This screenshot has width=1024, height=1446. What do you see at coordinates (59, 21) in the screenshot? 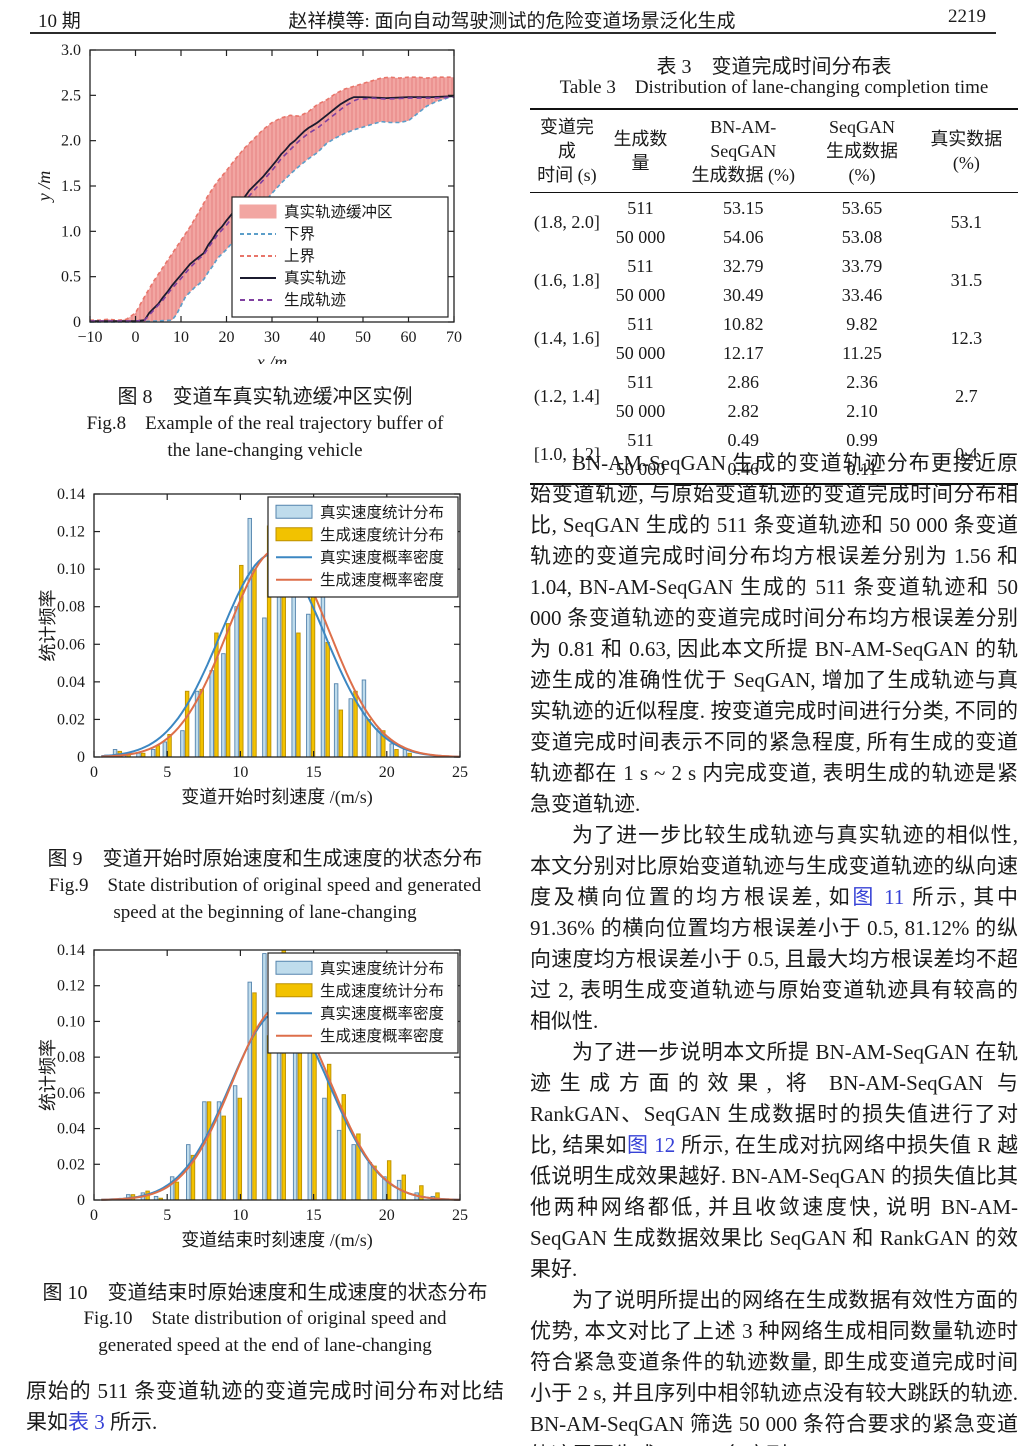
I see `journal-issue: 10 期` at bounding box center [59, 21].